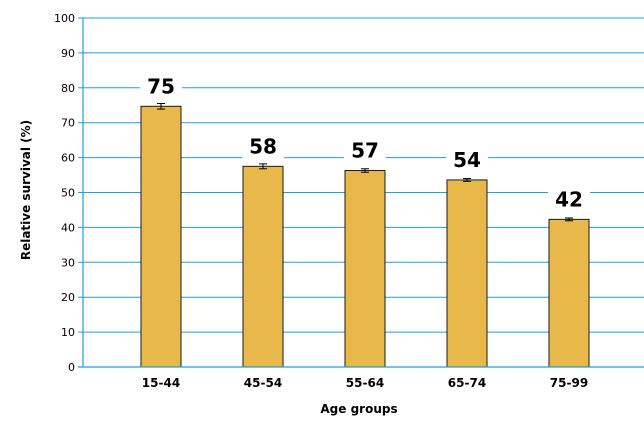  What do you see at coordinates (68, 158) in the screenshot?
I see `y-tick-label: 60` at bounding box center [68, 158].